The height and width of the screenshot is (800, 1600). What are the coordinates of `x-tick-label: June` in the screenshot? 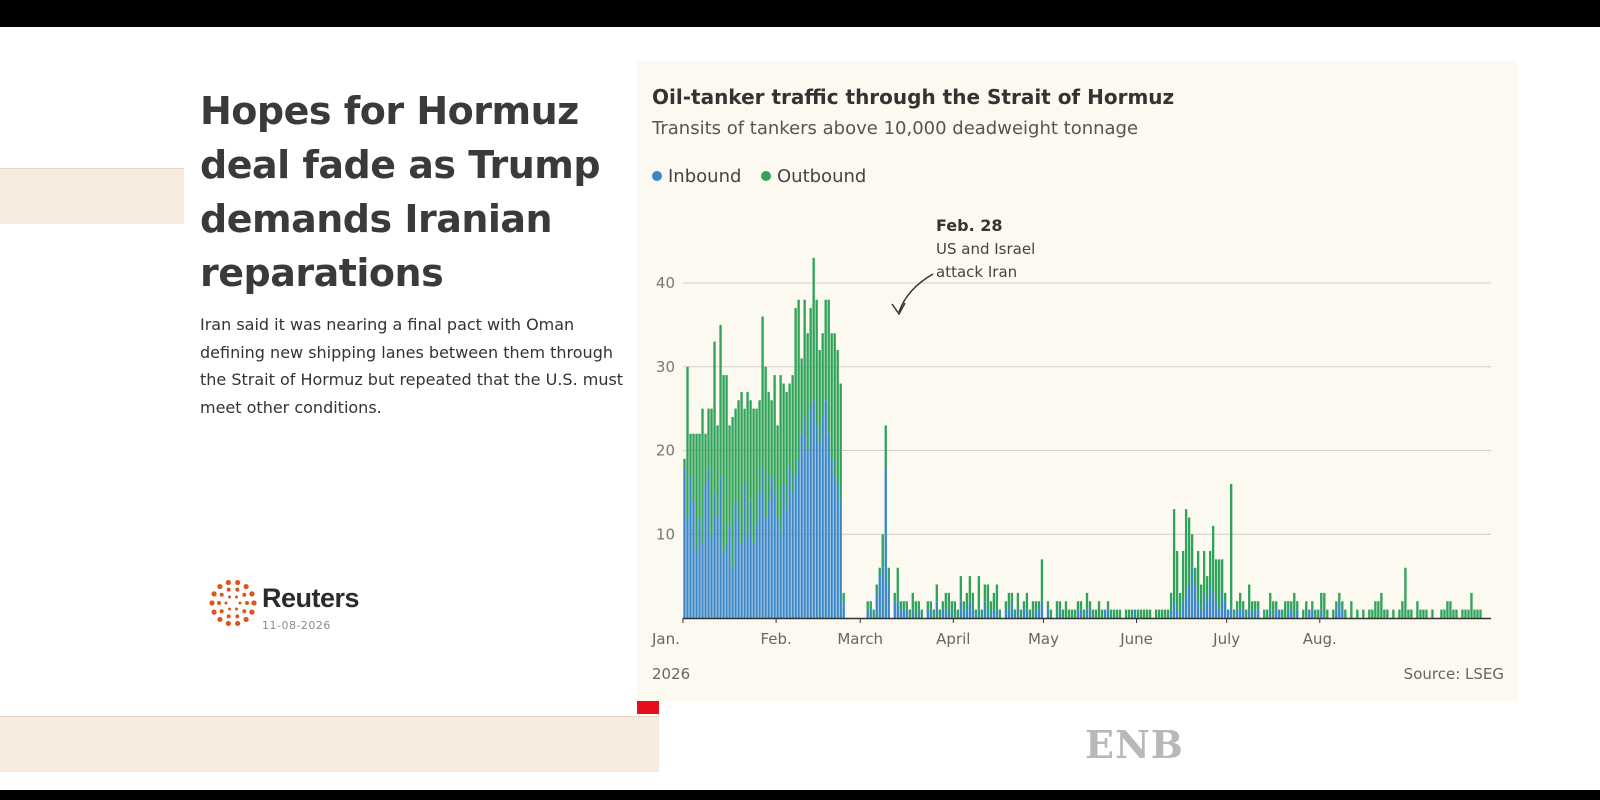 It's located at (1136, 639).